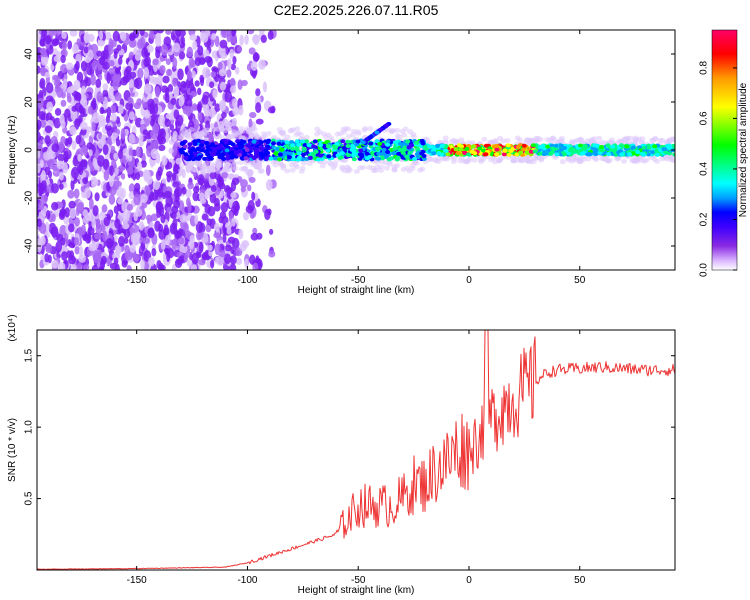  Describe the element at coordinates (29, 54) in the screenshot. I see `spectrogram-y-tick-label: 40` at that location.